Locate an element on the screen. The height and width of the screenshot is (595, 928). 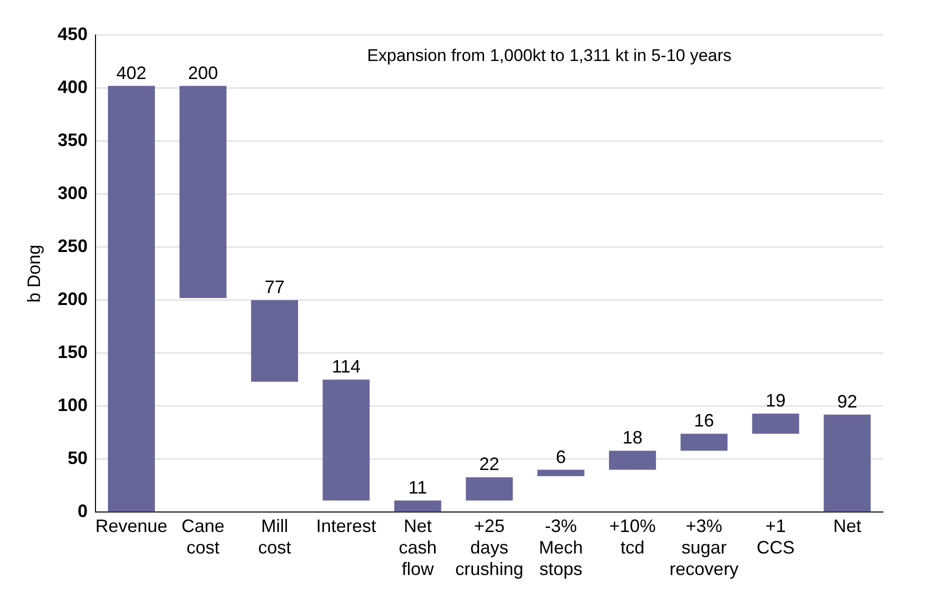
y-tick-label: 400 is located at coordinates (73, 86).